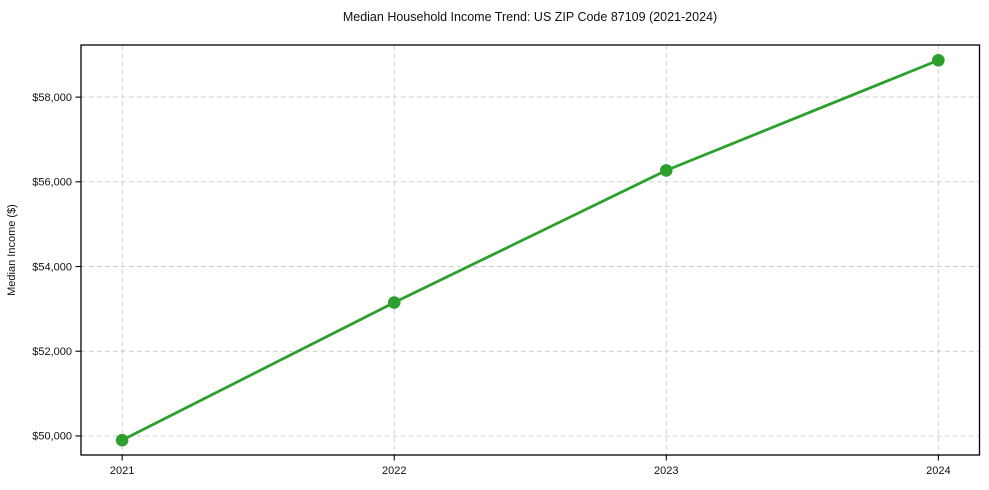 The image size is (989, 490). What do you see at coordinates (666, 471) in the screenshot?
I see `x-tick-label: 2023` at bounding box center [666, 471].